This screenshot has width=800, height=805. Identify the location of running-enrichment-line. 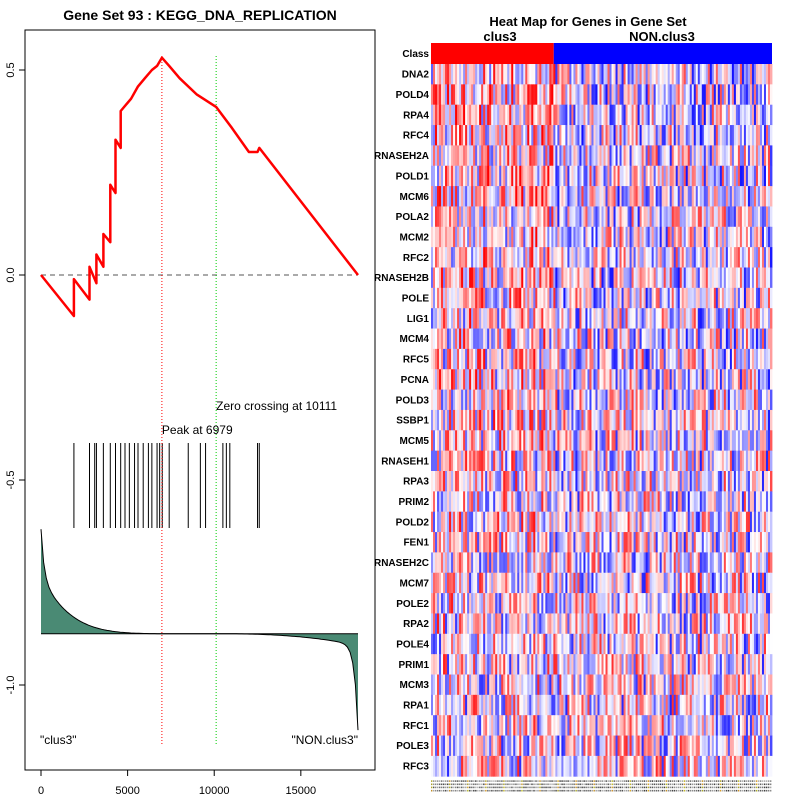
(199, 187).